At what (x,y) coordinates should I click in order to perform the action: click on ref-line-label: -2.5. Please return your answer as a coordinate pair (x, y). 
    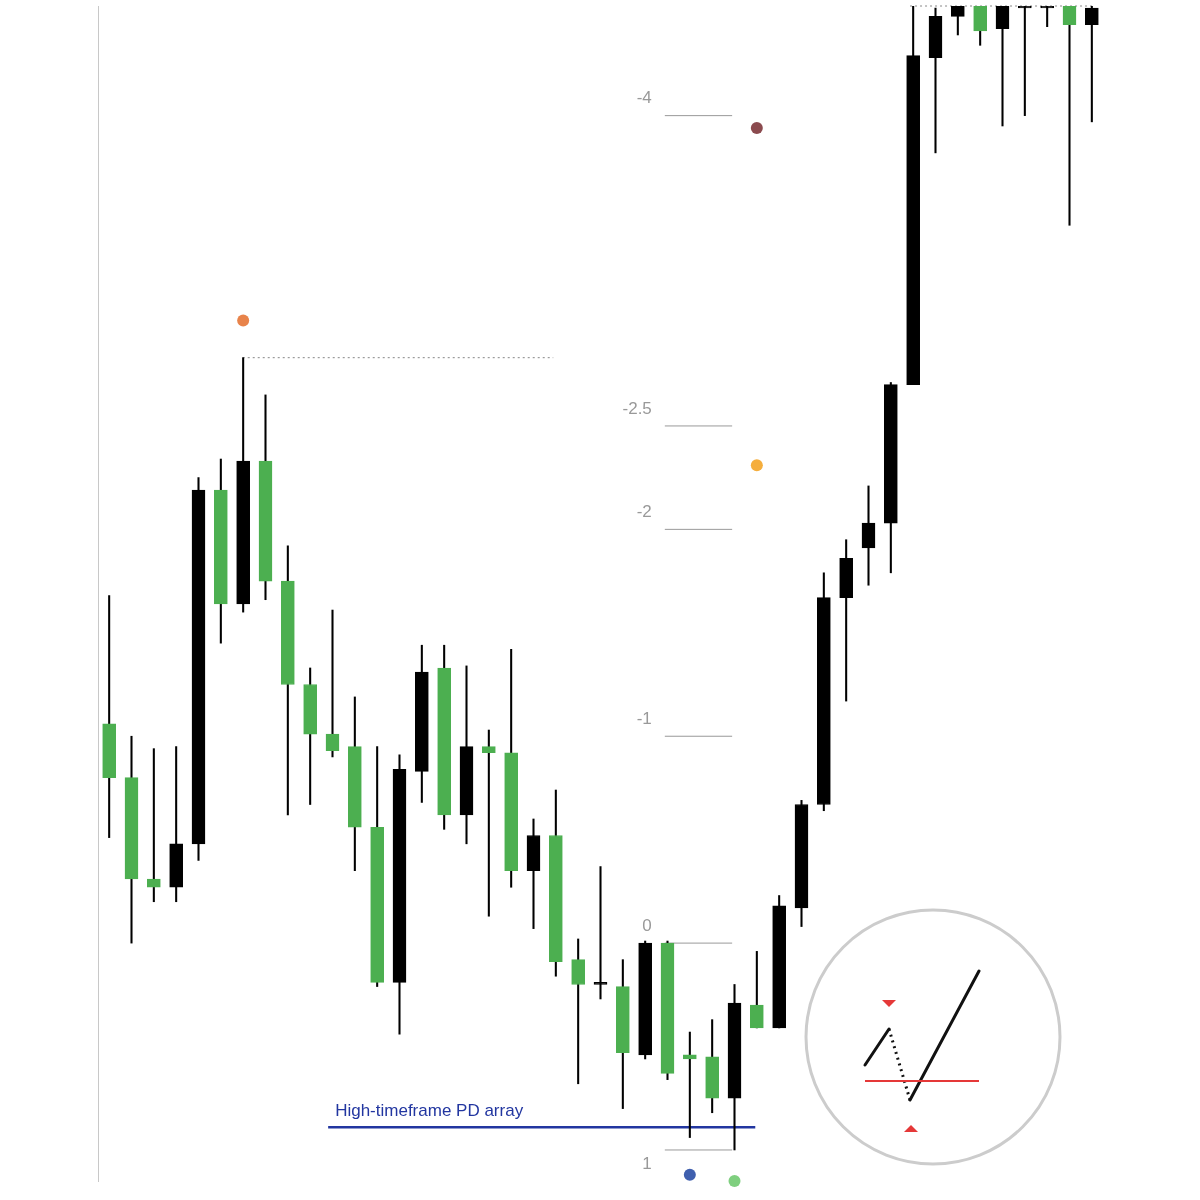
    Looking at the image, I should click on (637, 408).